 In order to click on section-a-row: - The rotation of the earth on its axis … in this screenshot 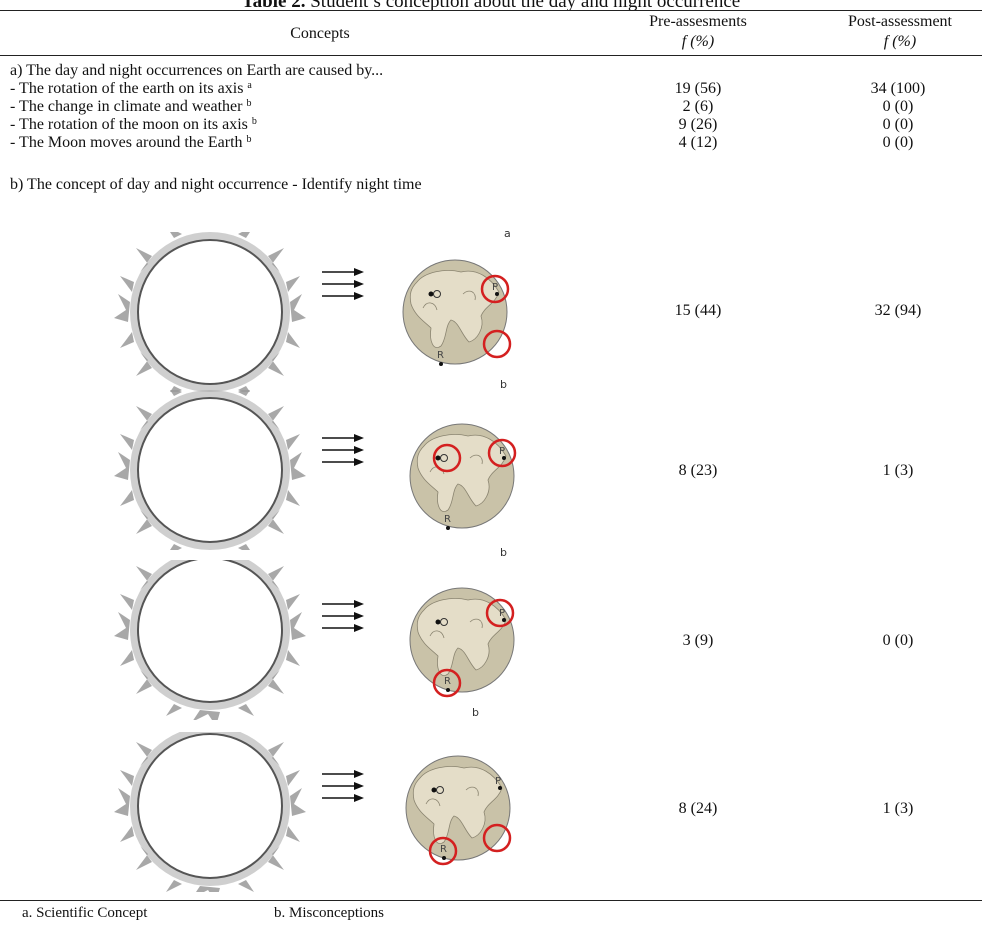, I will do `click(131, 89)`.